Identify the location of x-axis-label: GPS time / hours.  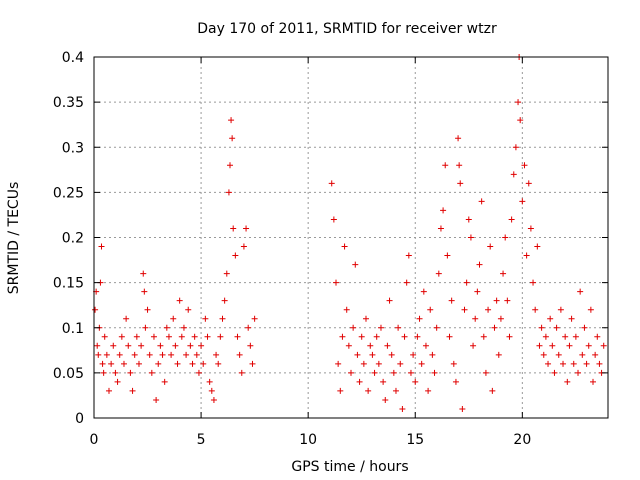
(349, 467).